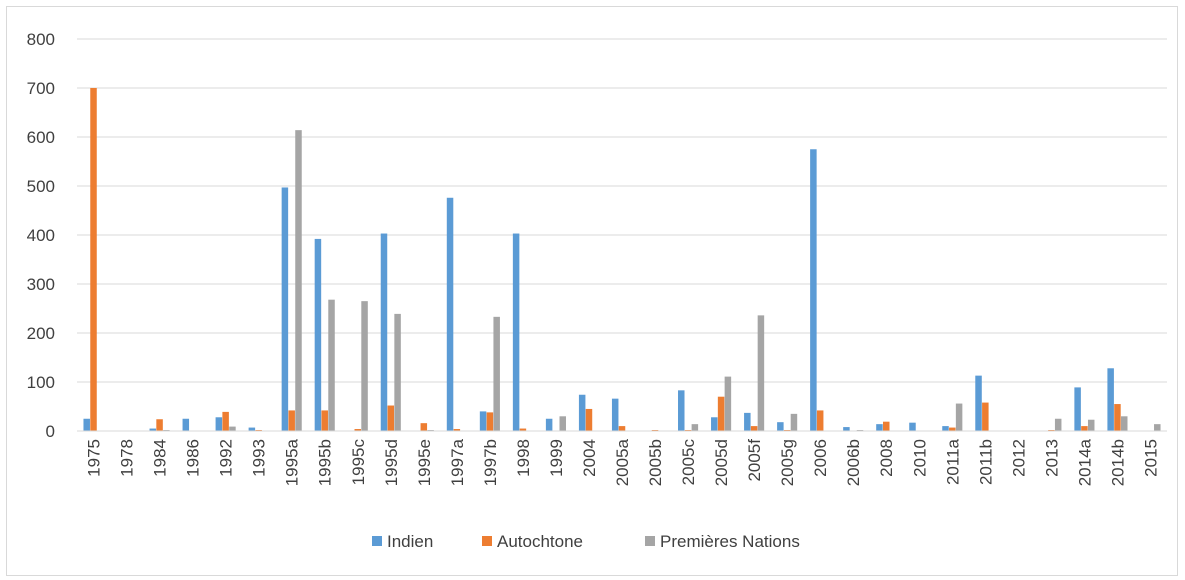 This screenshot has width=1185, height=580. I want to click on bar-autochtone-1995e, so click(424, 427).